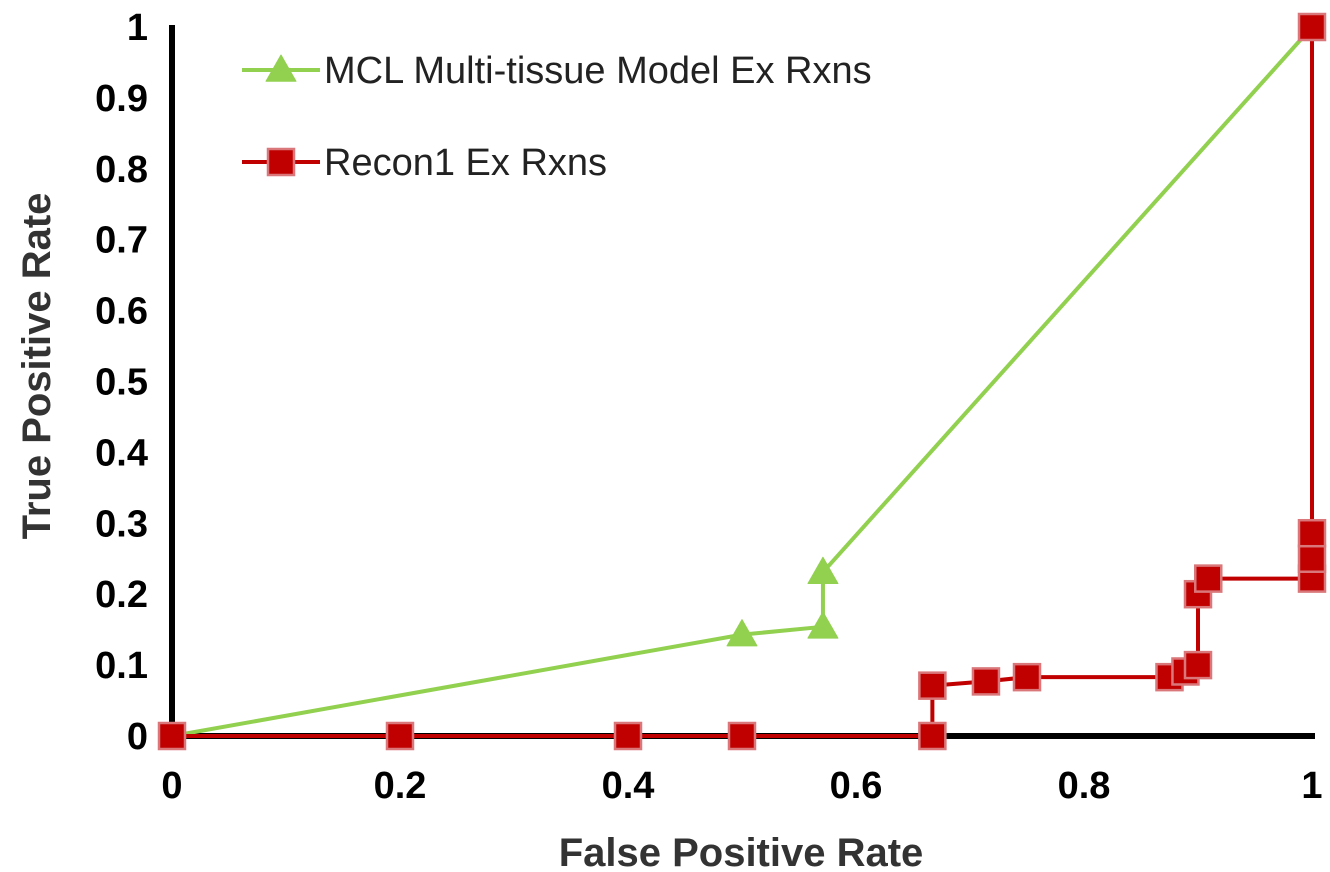  I want to click on x-axis-title: False Positive Rate, so click(741, 851).